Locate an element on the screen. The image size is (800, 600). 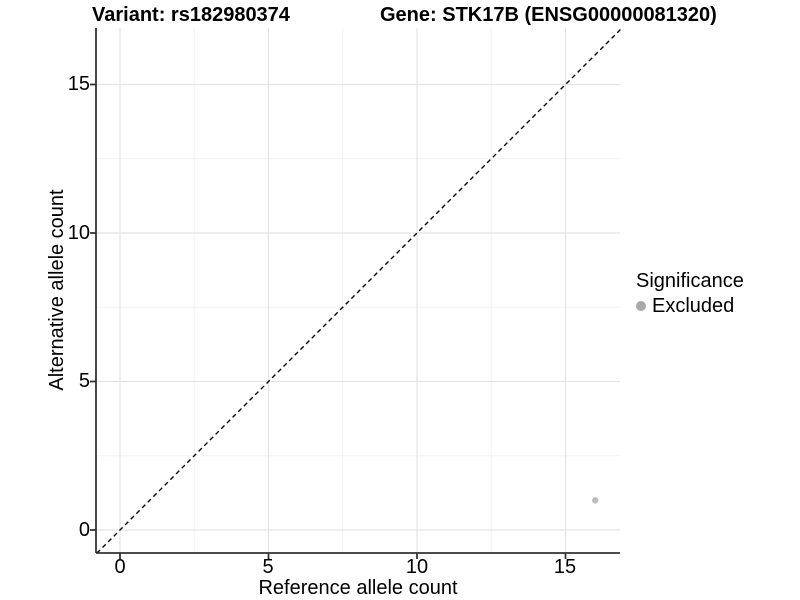
x-axis-title: Reference allele count is located at coordinates (358, 588).